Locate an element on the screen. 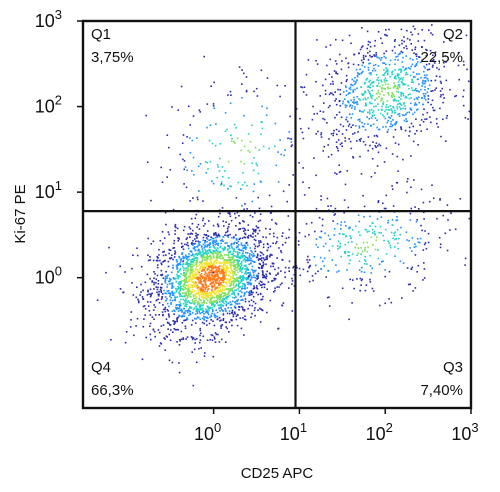 The height and width of the screenshot is (492, 500). tick-base: 10 is located at coordinates (45, 278).